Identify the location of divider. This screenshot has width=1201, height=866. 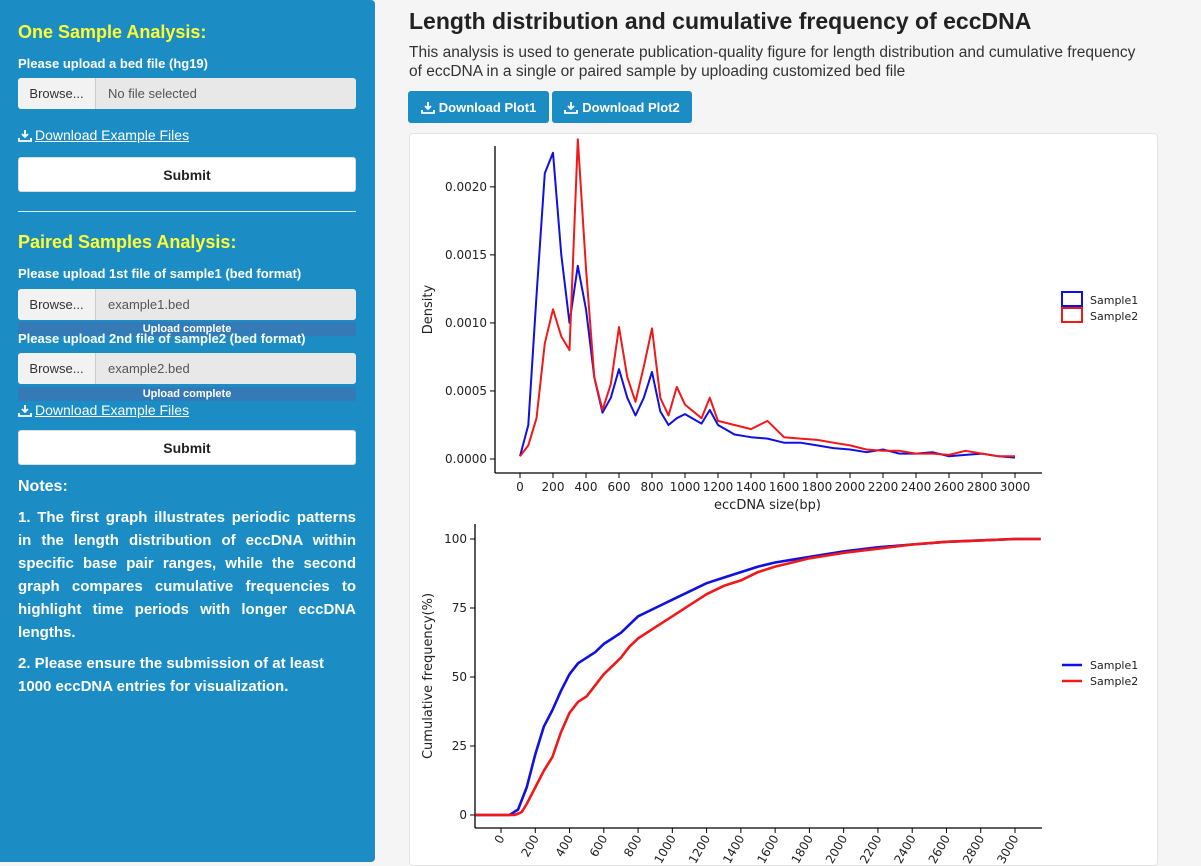
(187, 211).